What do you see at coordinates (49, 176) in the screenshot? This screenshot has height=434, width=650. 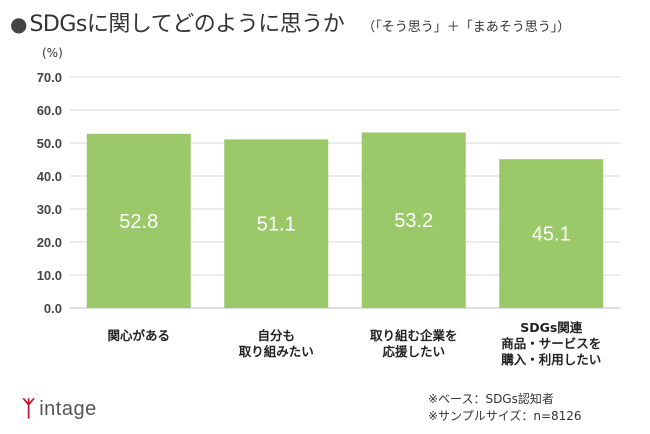 I see `y-tick-label: 40.0` at bounding box center [49, 176].